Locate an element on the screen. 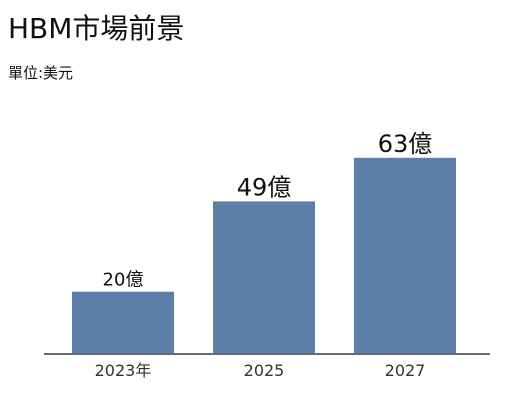 The image size is (511, 403). x-tick-2027: 2027 is located at coordinates (405, 370).